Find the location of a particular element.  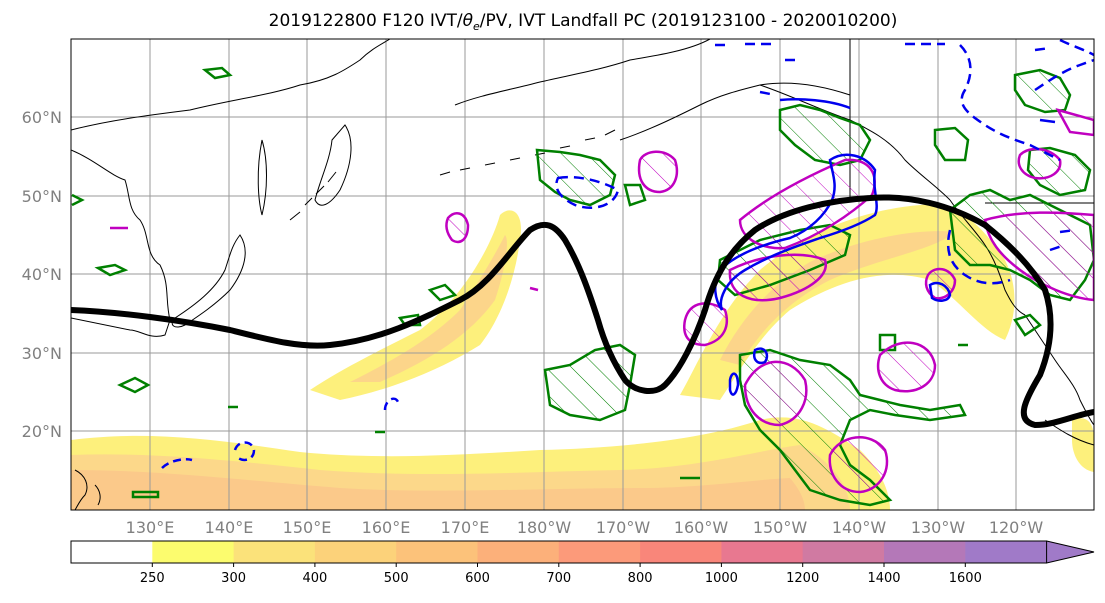

theta-e-region-bc is located at coordinates (1042, 91).